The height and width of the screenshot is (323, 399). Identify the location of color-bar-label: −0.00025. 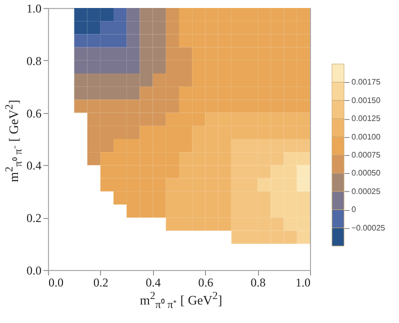
(369, 227).